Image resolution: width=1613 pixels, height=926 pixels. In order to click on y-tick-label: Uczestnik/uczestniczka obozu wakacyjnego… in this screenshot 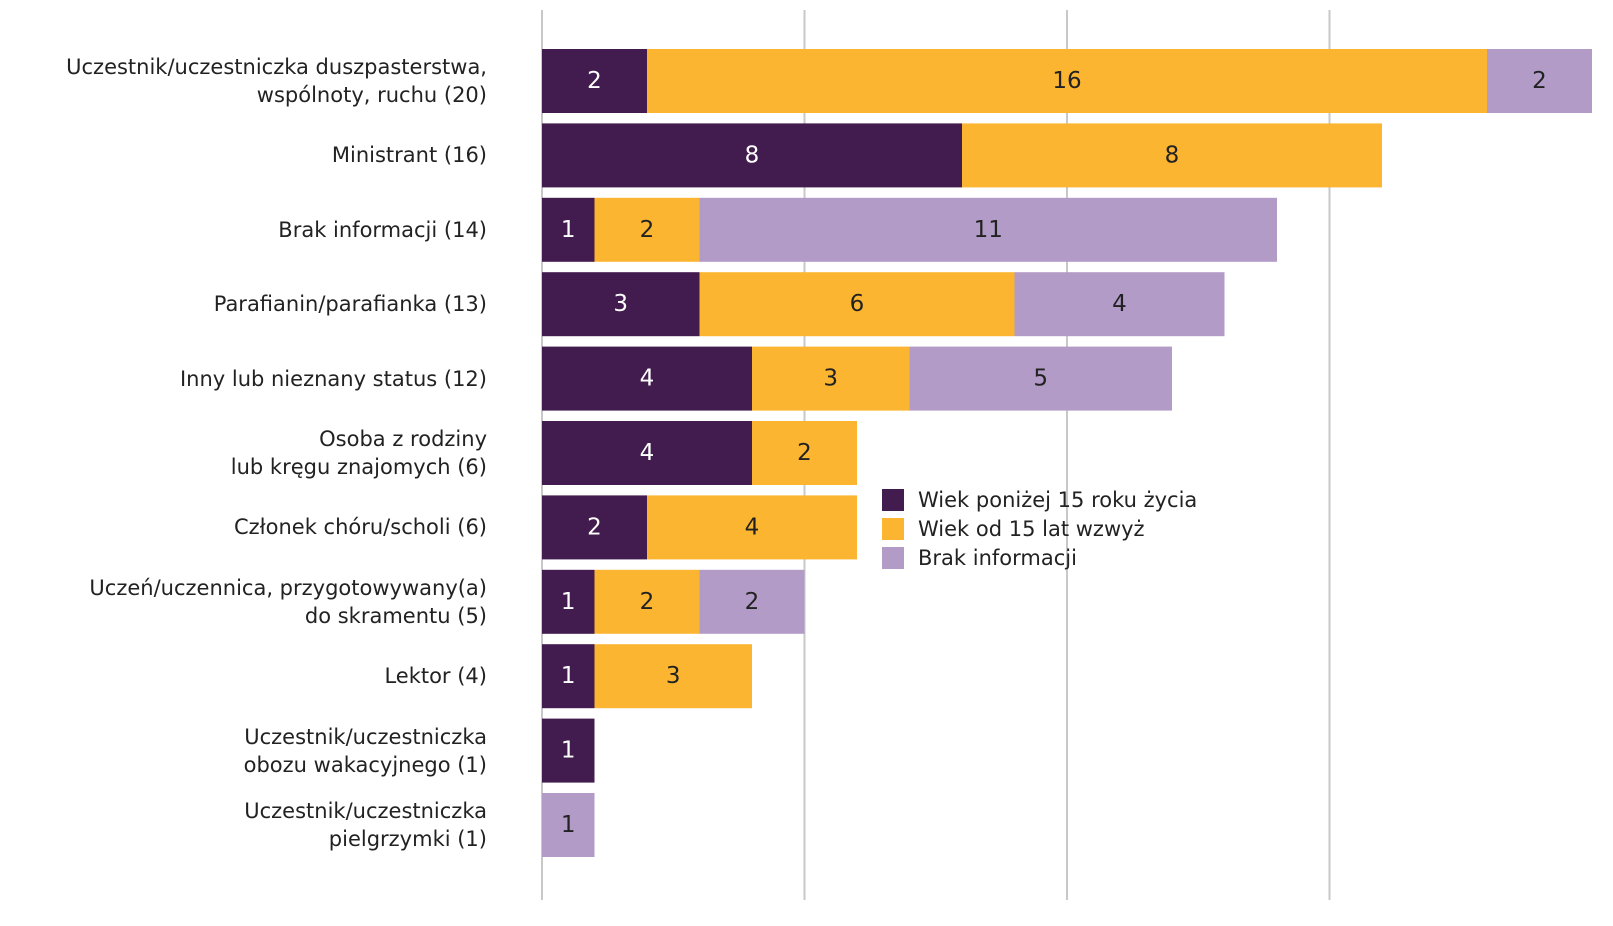, I will do `click(365, 750)`.